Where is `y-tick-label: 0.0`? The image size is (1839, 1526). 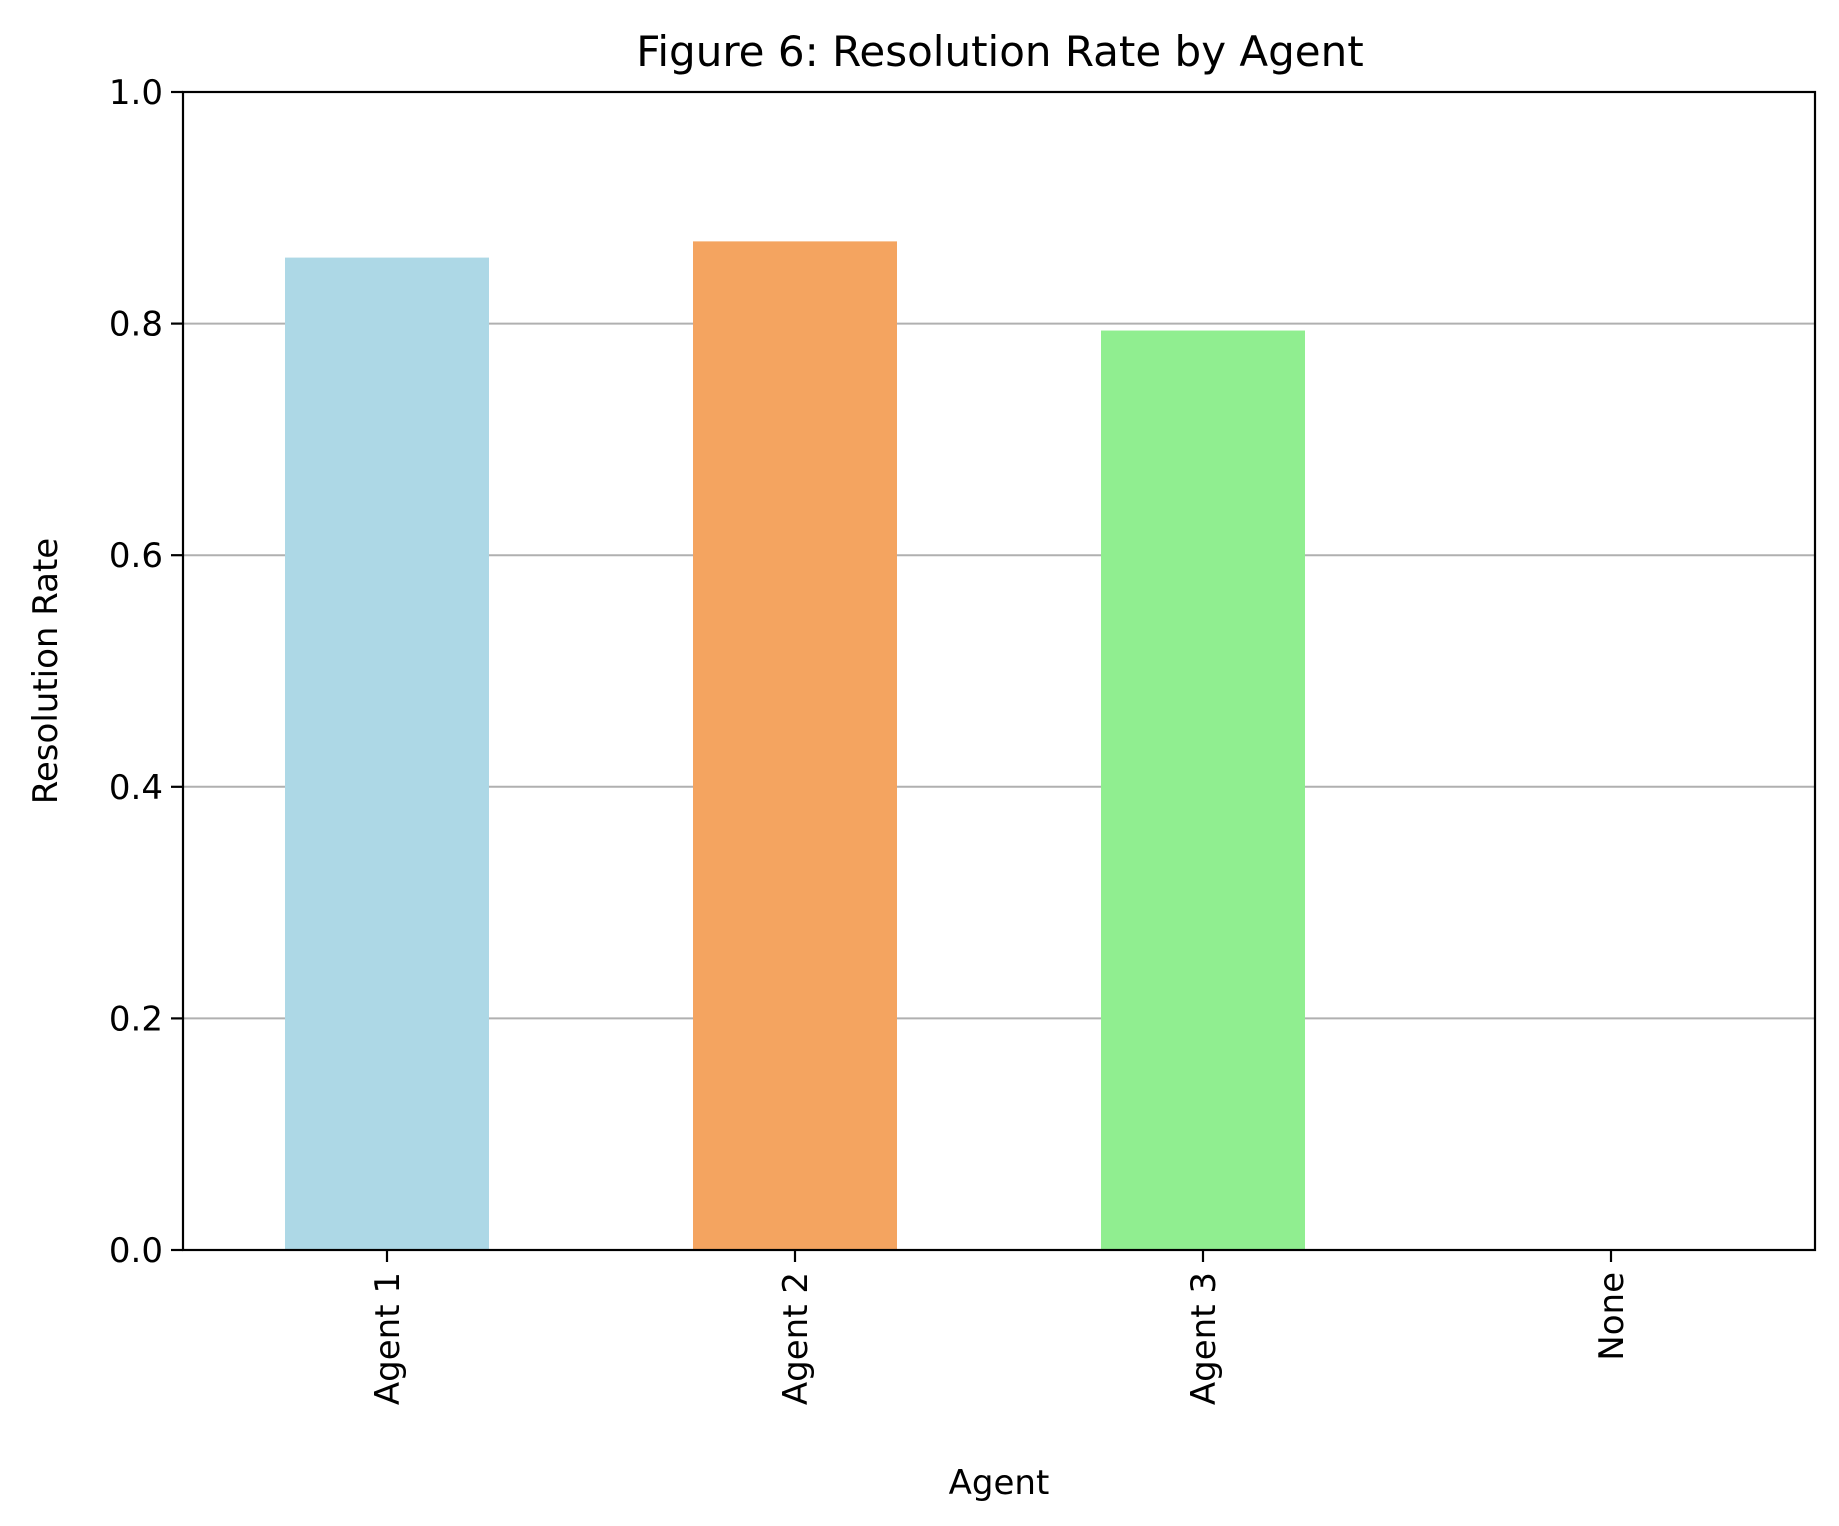 y-tick-label: 0.0 is located at coordinates (136, 1251).